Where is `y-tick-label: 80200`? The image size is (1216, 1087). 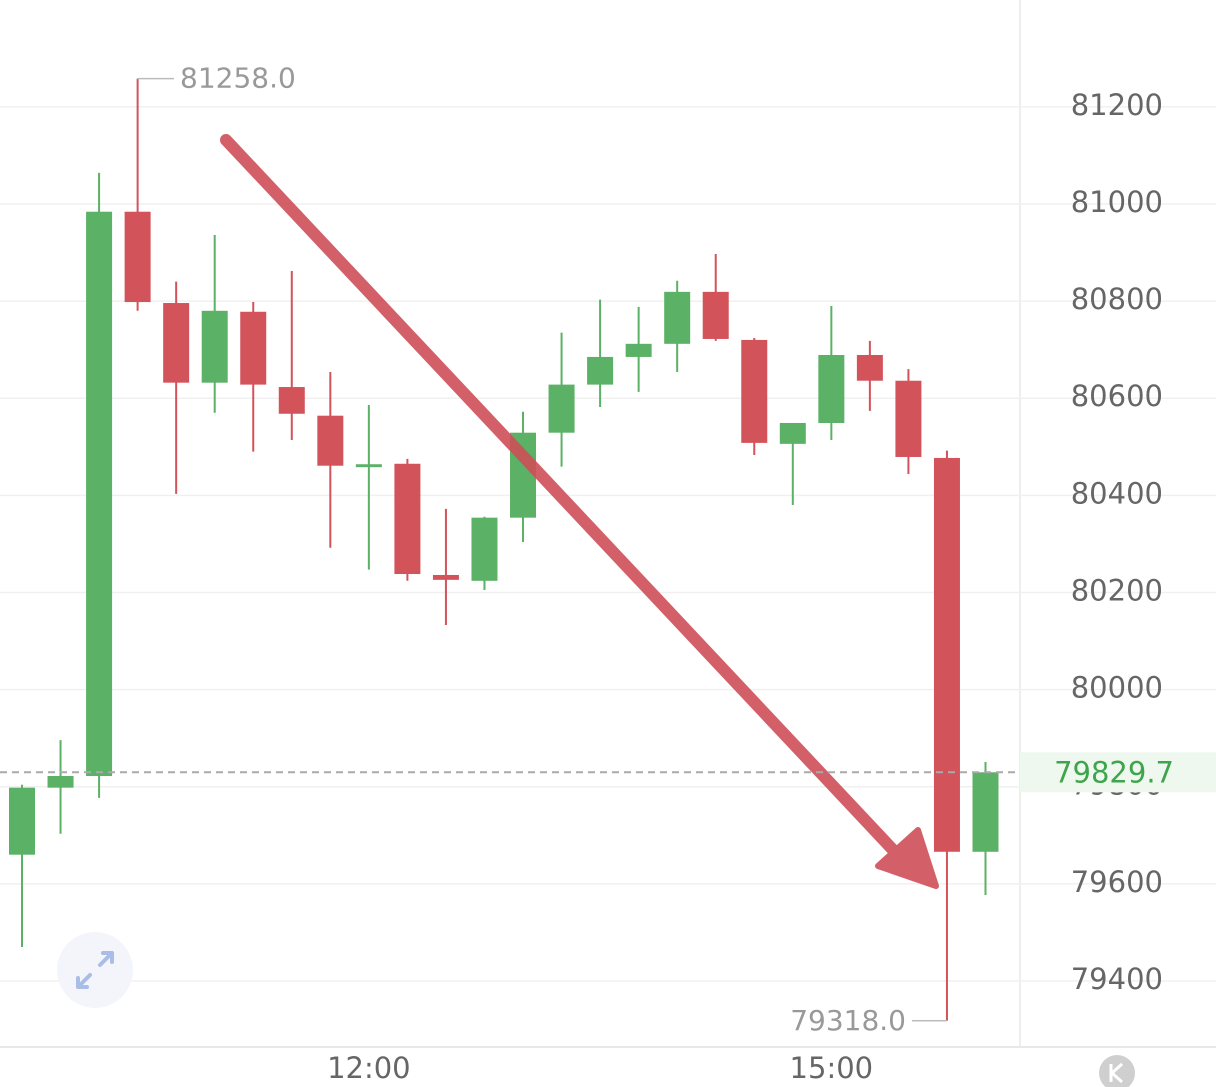 y-tick-label: 80200 is located at coordinates (1117, 590).